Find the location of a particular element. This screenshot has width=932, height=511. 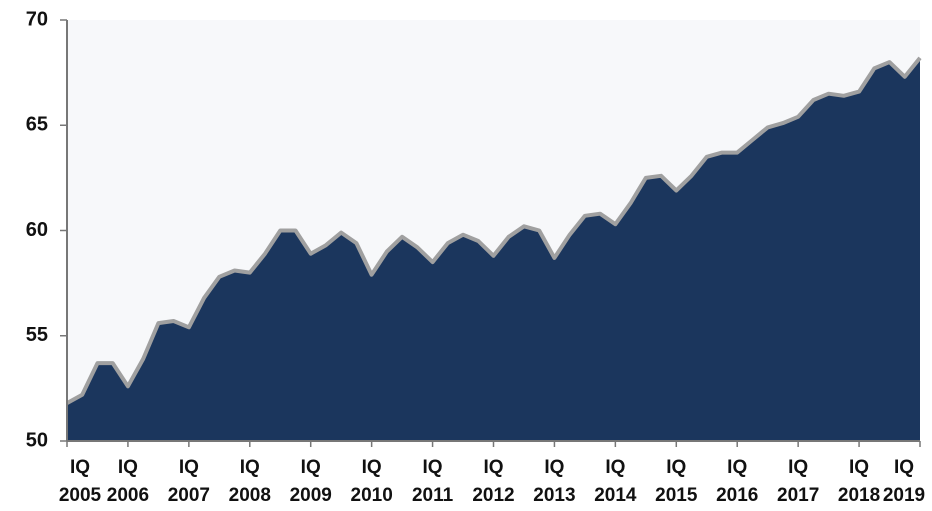

x-tick-label: IQ 2017 is located at coordinates (798, 481).